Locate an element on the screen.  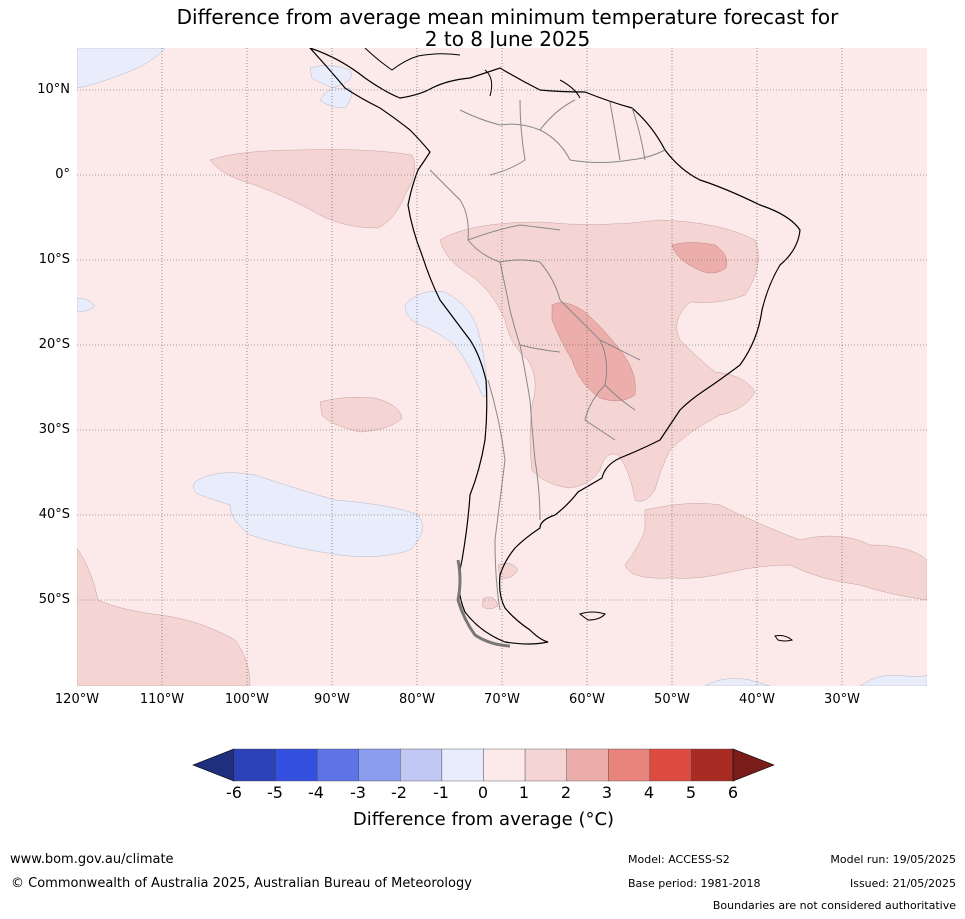
lat-label-50s: 50°S is located at coordinates (54, 599).